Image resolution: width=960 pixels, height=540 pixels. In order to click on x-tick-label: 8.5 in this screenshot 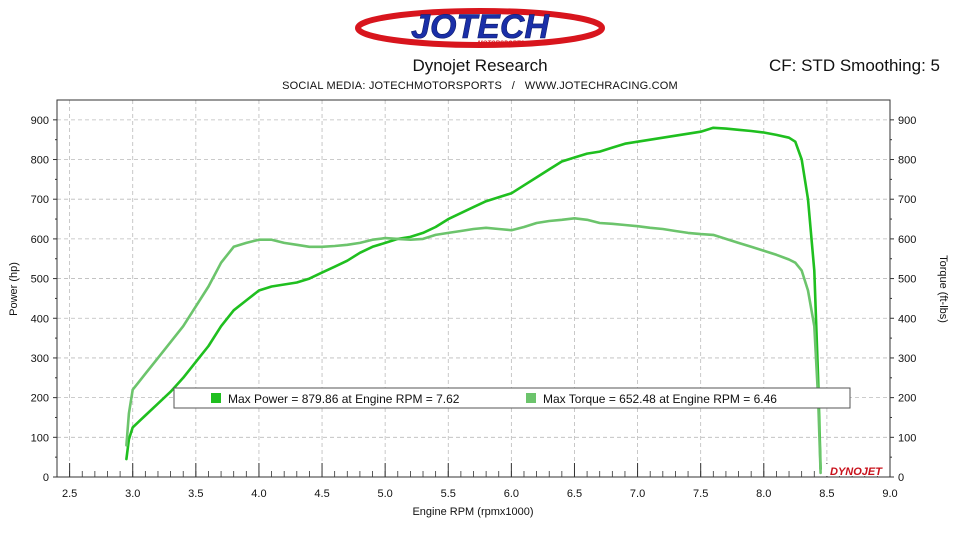, I will do `click(826, 494)`.